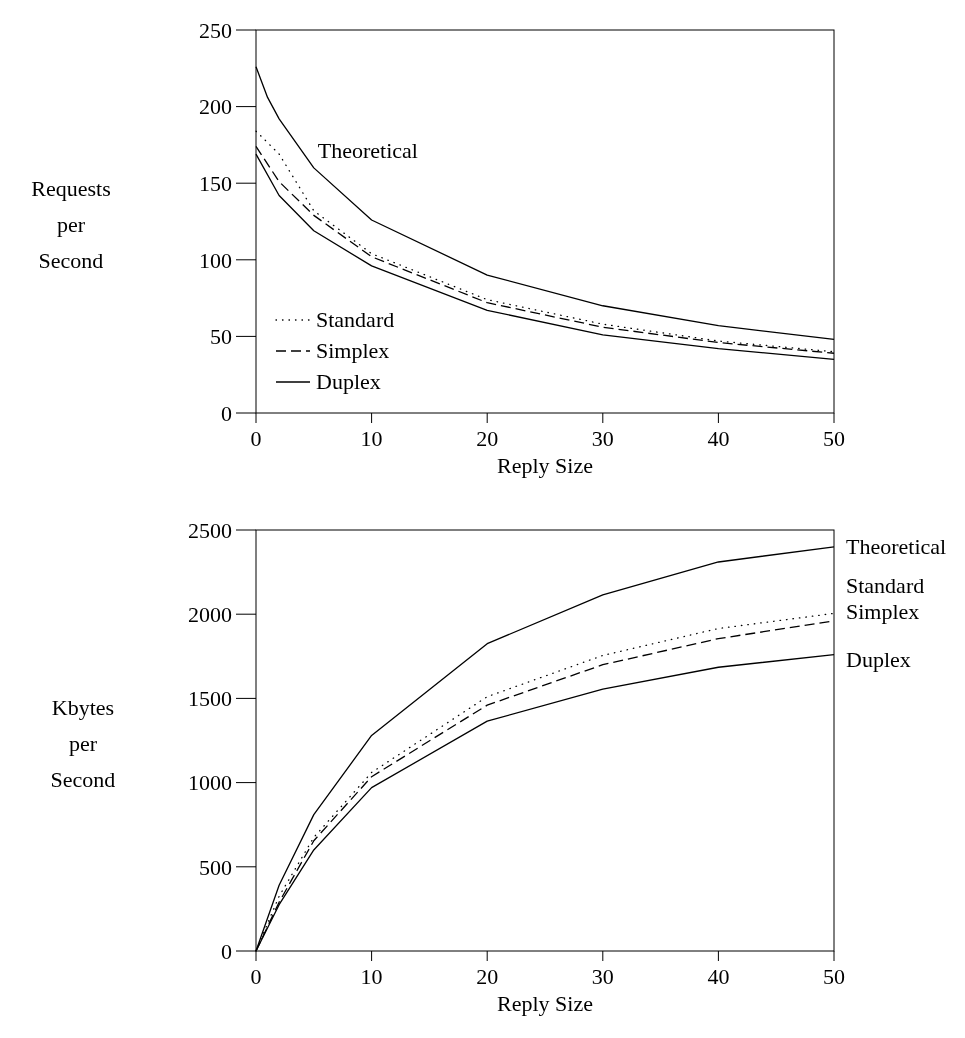 Image resolution: width=965 pixels, height=1038 pixels. Describe the element at coordinates (210, 614) in the screenshot. I see `y-tick-label: 2000` at that location.